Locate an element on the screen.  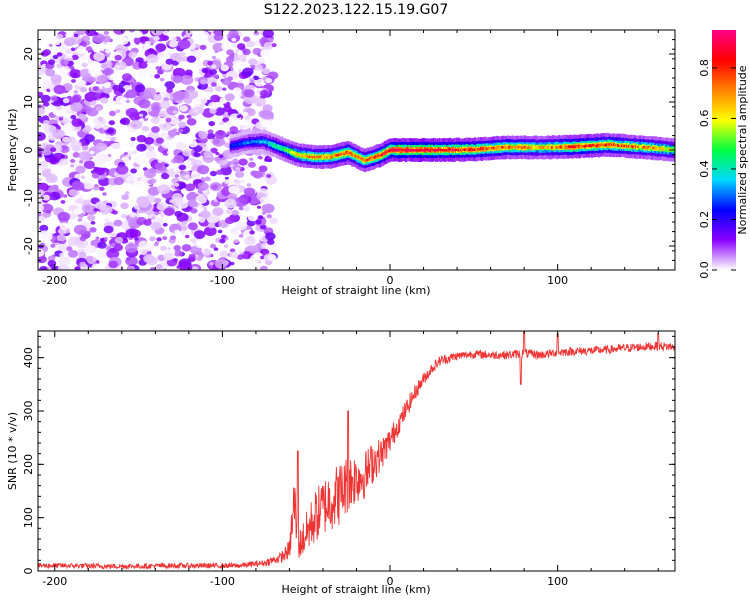
spectrogram-x-tick-label: 0 is located at coordinates (390, 280).